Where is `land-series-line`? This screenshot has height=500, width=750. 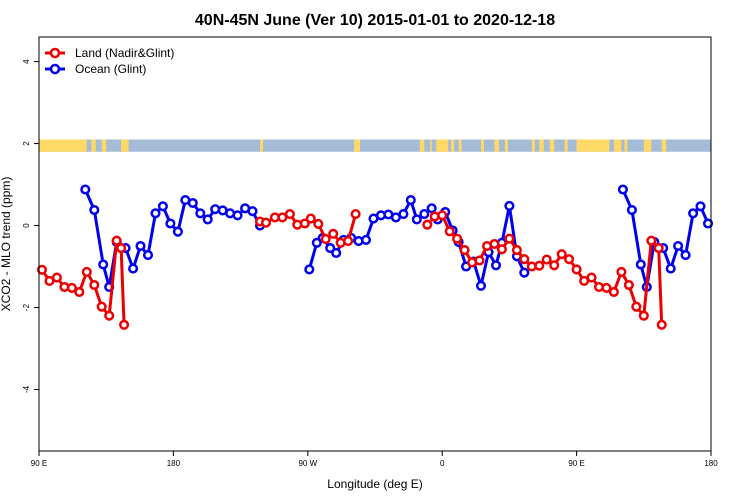
land-series-line is located at coordinates (545, 269).